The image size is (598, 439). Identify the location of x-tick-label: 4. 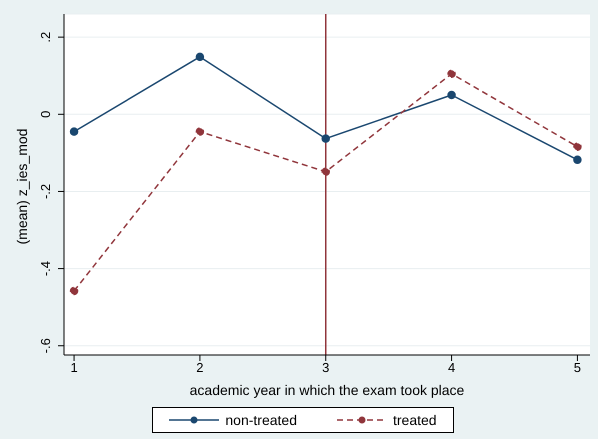
(452, 368).